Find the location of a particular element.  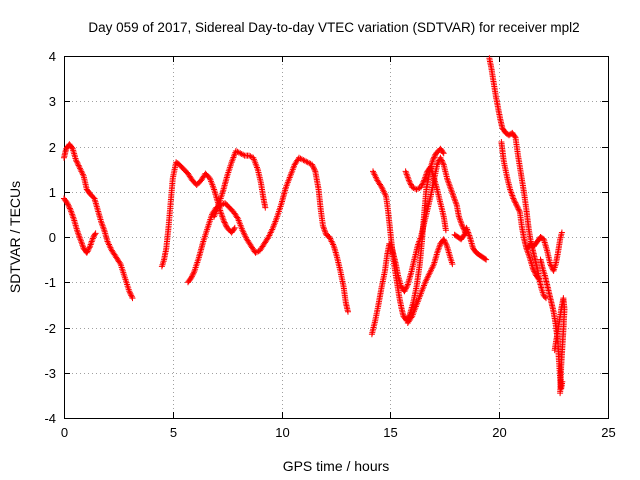

y-tick-label: 4 is located at coordinates (52, 56).